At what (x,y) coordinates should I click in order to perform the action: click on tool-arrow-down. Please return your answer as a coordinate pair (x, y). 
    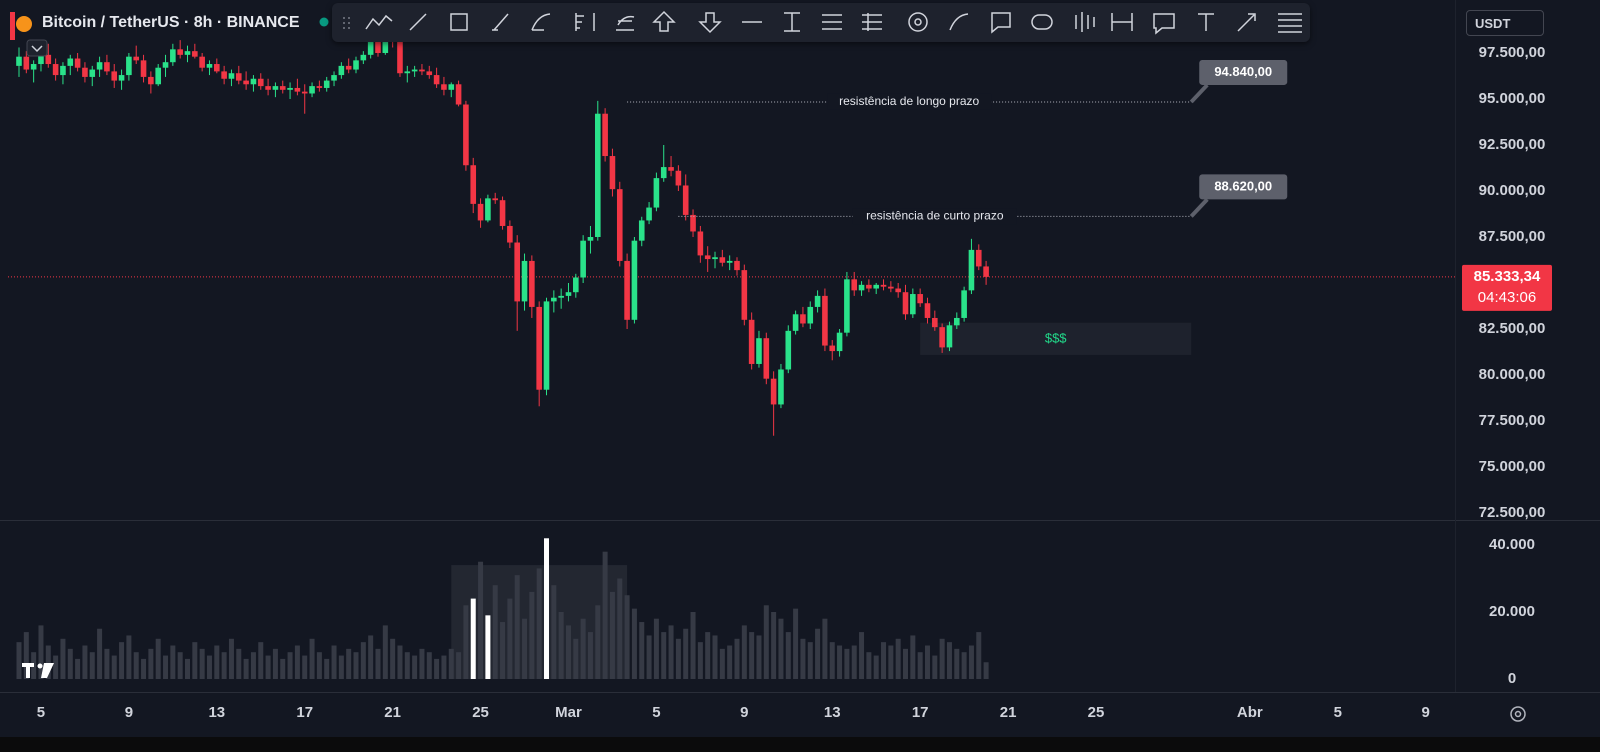
    Looking at the image, I should click on (710, 23).